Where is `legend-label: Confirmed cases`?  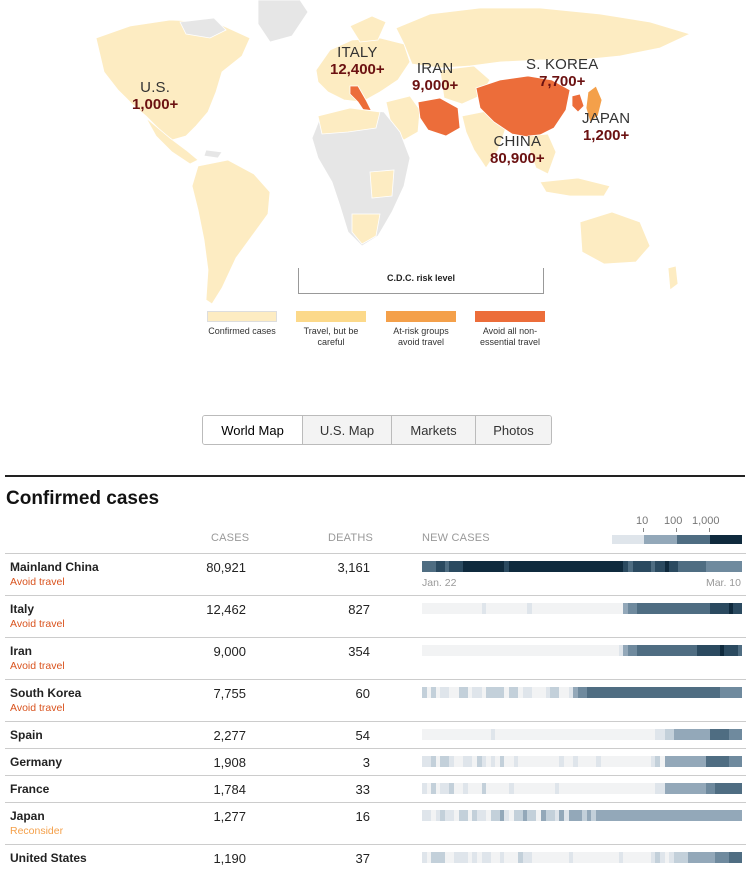
legend-label: Confirmed cases is located at coordinates (242, 331).